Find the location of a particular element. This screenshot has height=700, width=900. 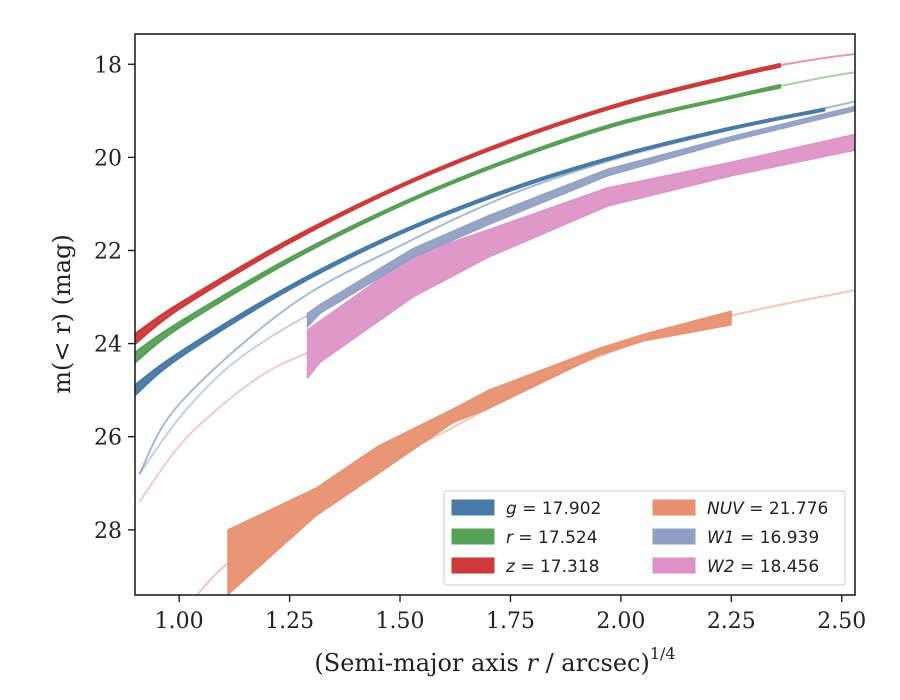

y-tick-label: 24 is located at coordinates (108, 345).